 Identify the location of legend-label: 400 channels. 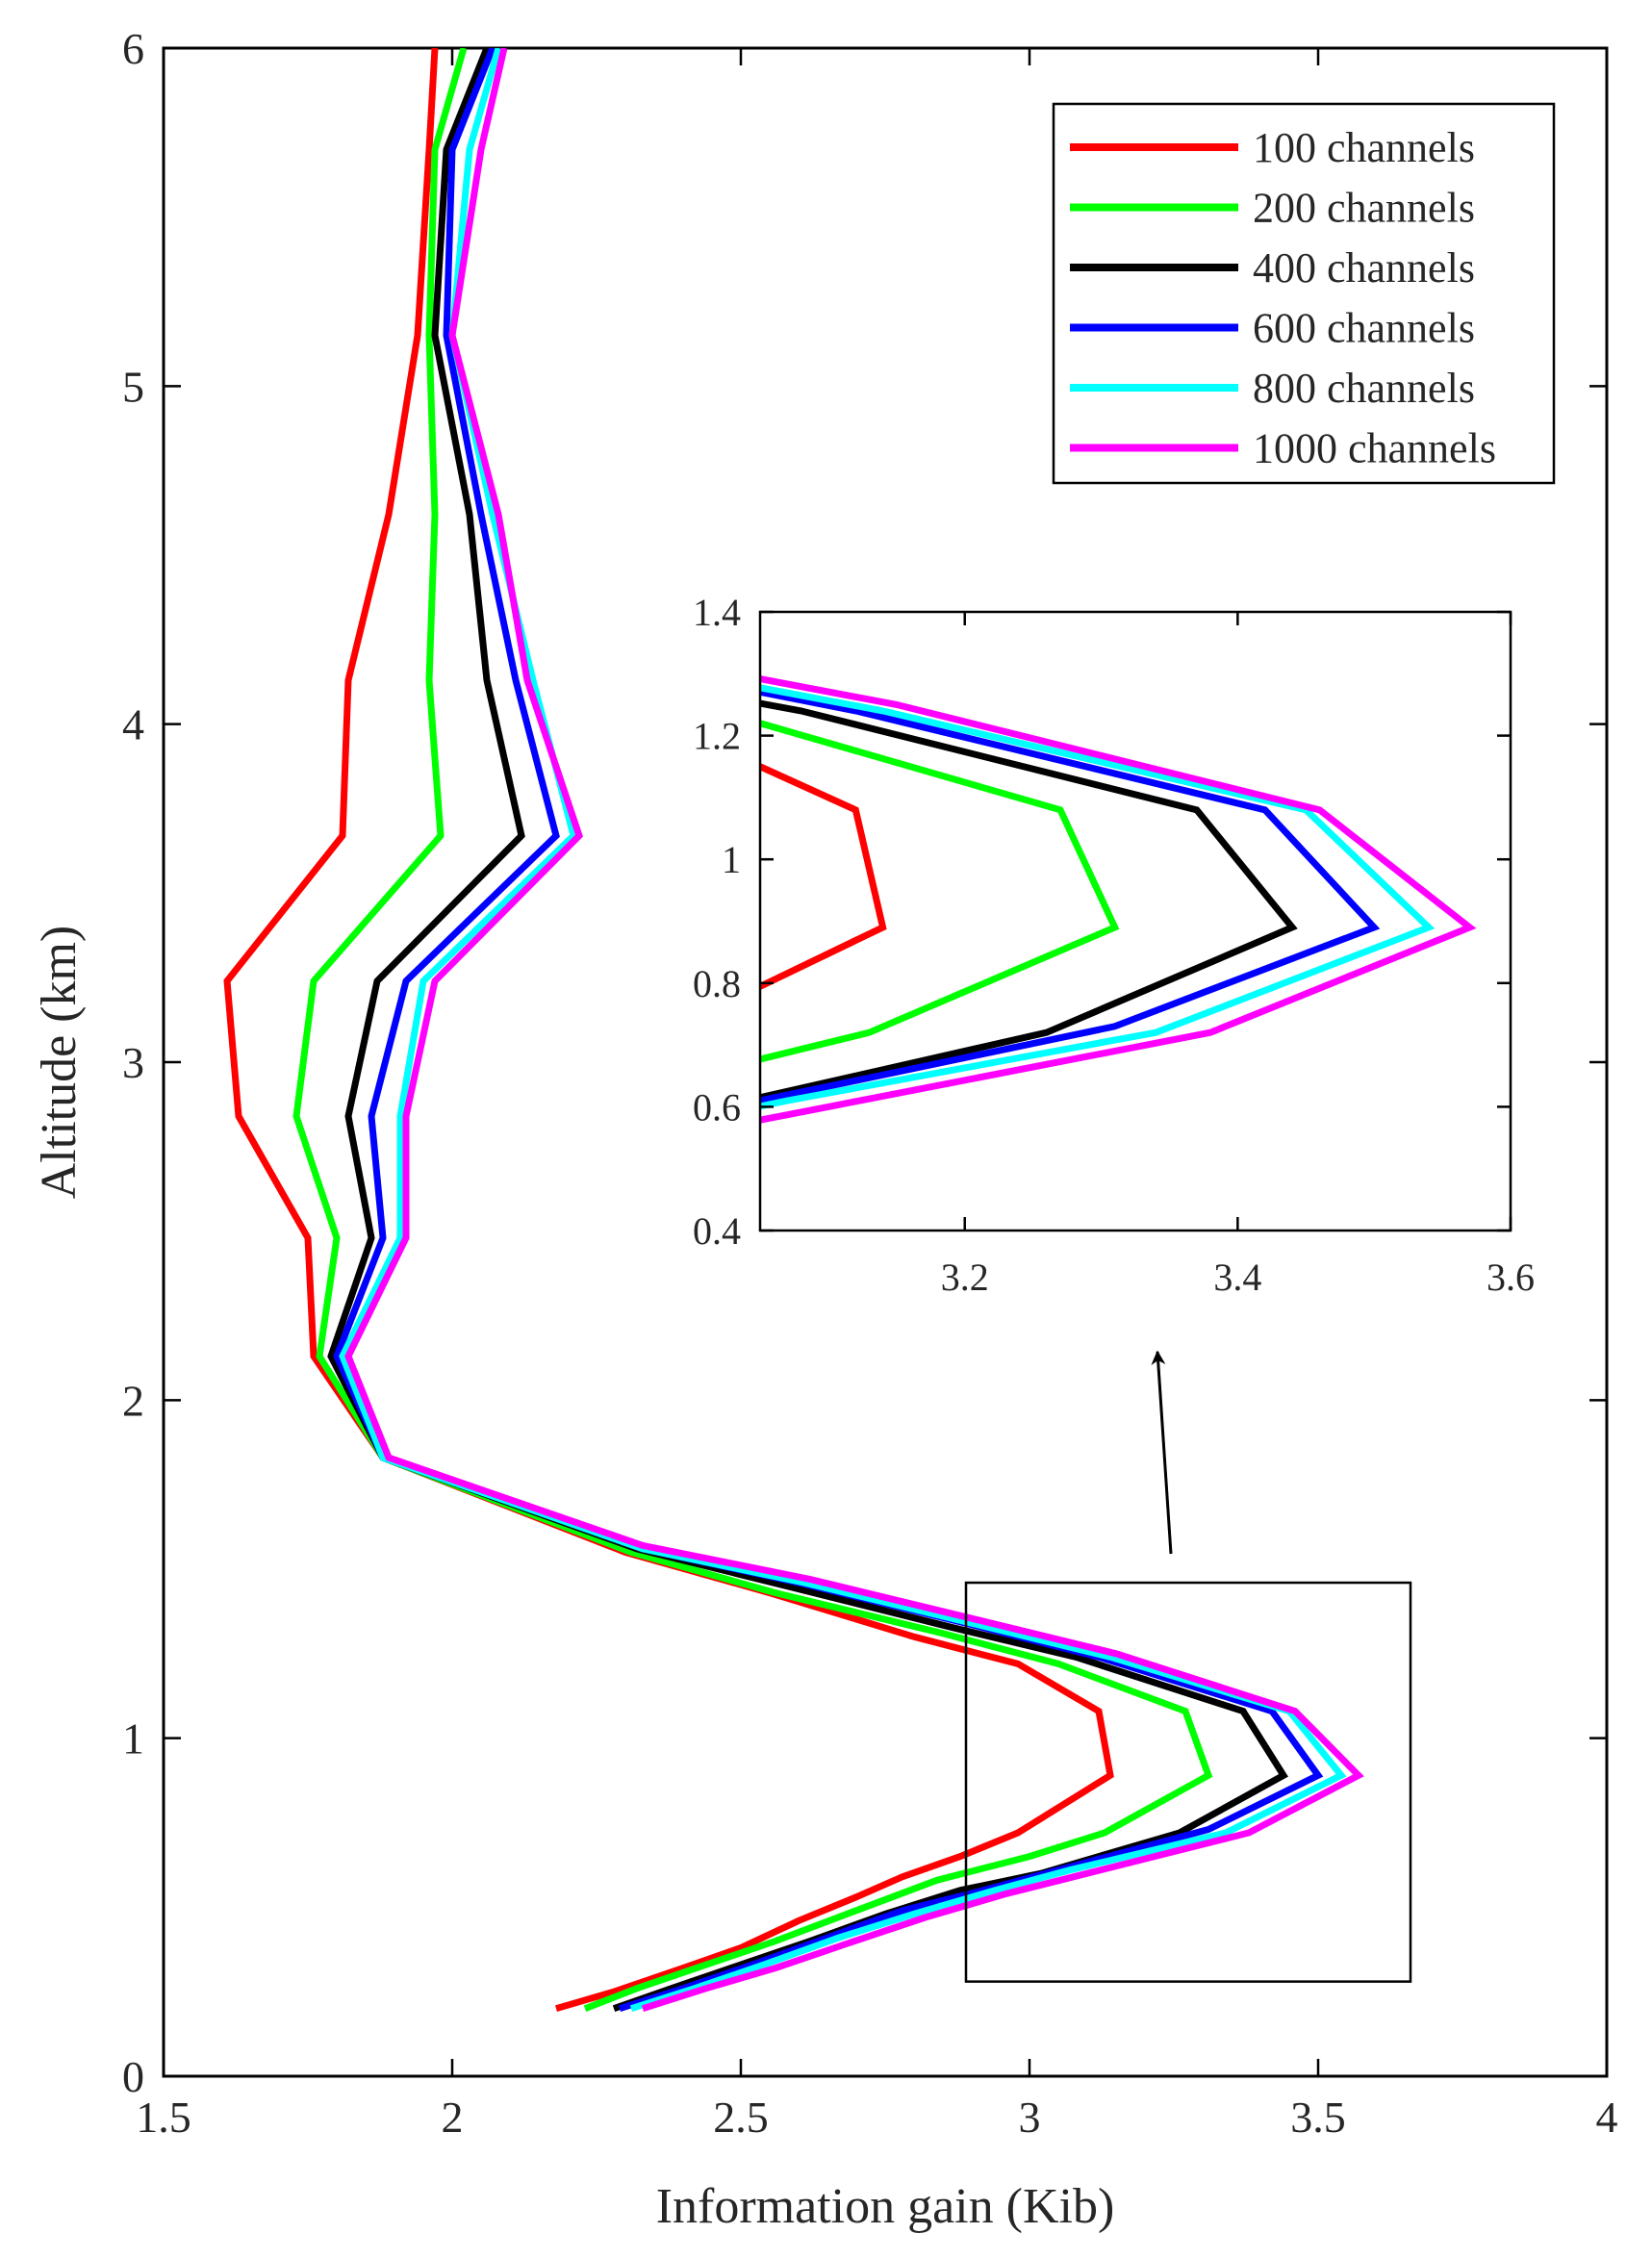
(1364, 268).